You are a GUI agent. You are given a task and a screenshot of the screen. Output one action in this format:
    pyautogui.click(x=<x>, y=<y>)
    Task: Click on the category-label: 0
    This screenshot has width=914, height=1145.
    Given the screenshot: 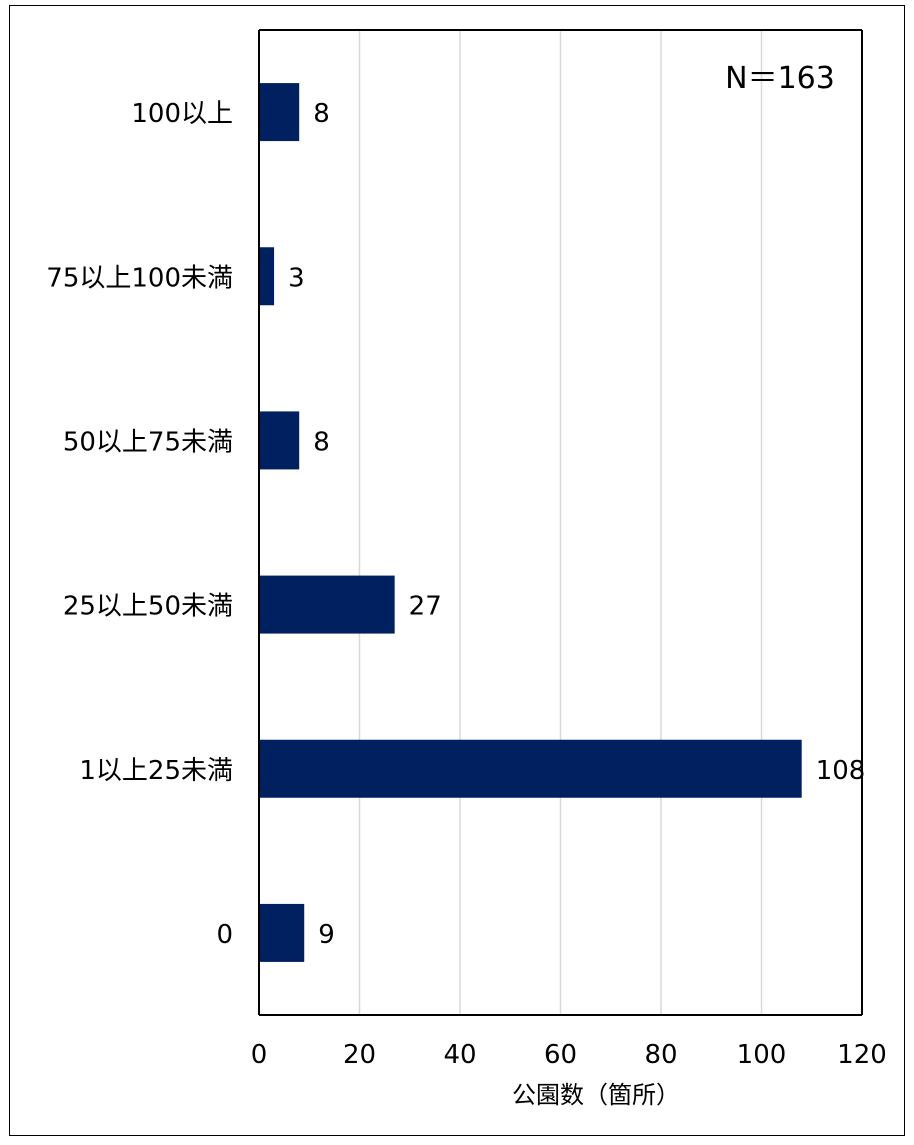 What is the action you would take?
    pyautogui.click(x=224, y=935)
    